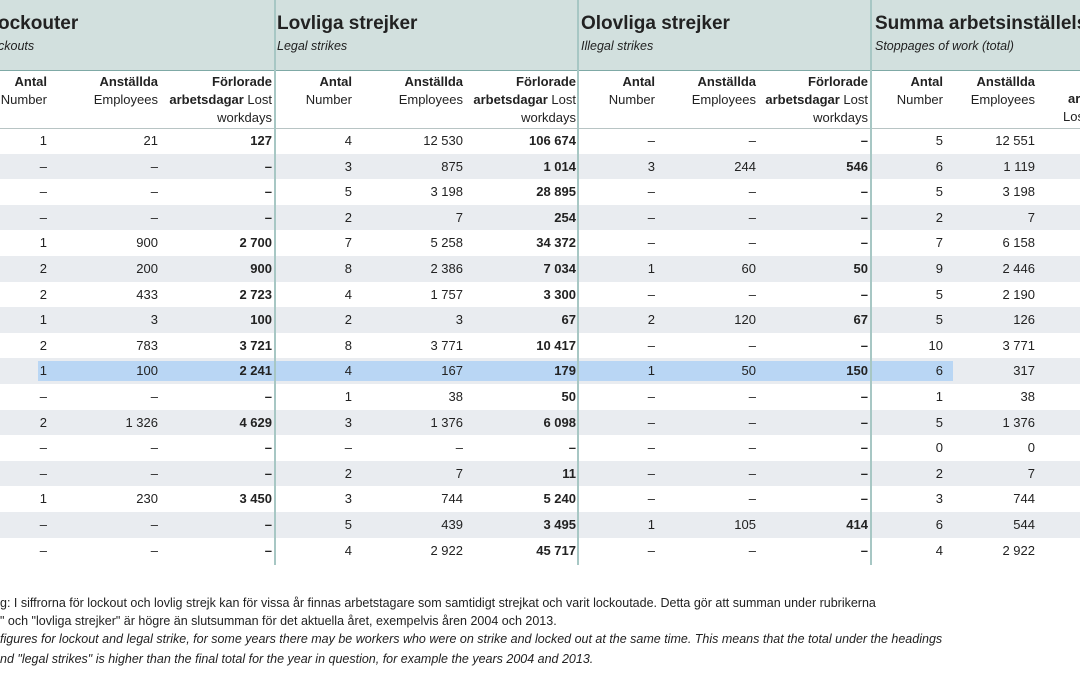 Image resolution: width=1080 pixels, height=675 pixels. Describe the element at coordinates (748, 268) in the screenshot. I see `cell: 60` at that location.